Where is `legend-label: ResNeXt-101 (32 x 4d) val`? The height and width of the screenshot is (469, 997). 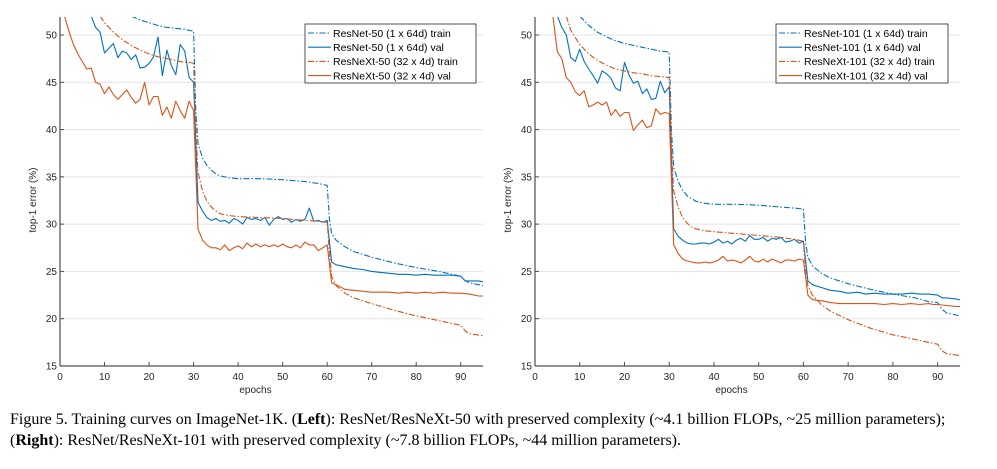
legend-label: ResNeXt-101 (32 x 4d) val is located at coordinates (866, 76).